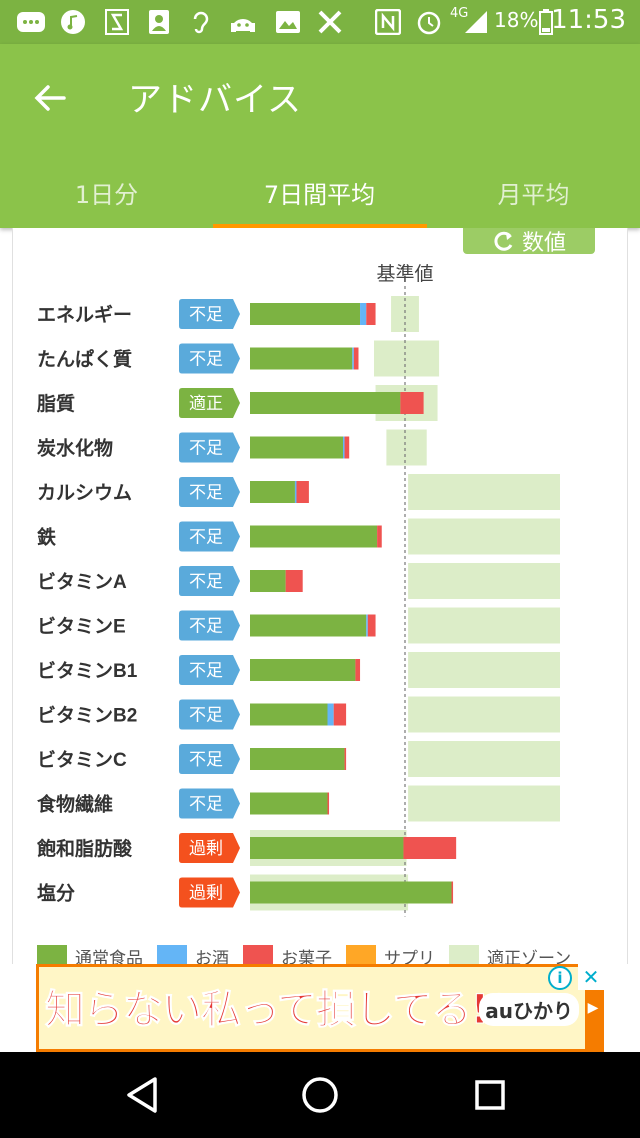 The width and height of the screenshot is (640, 1138). I want to click on legend-label: 通常食品, so click(109, 956).